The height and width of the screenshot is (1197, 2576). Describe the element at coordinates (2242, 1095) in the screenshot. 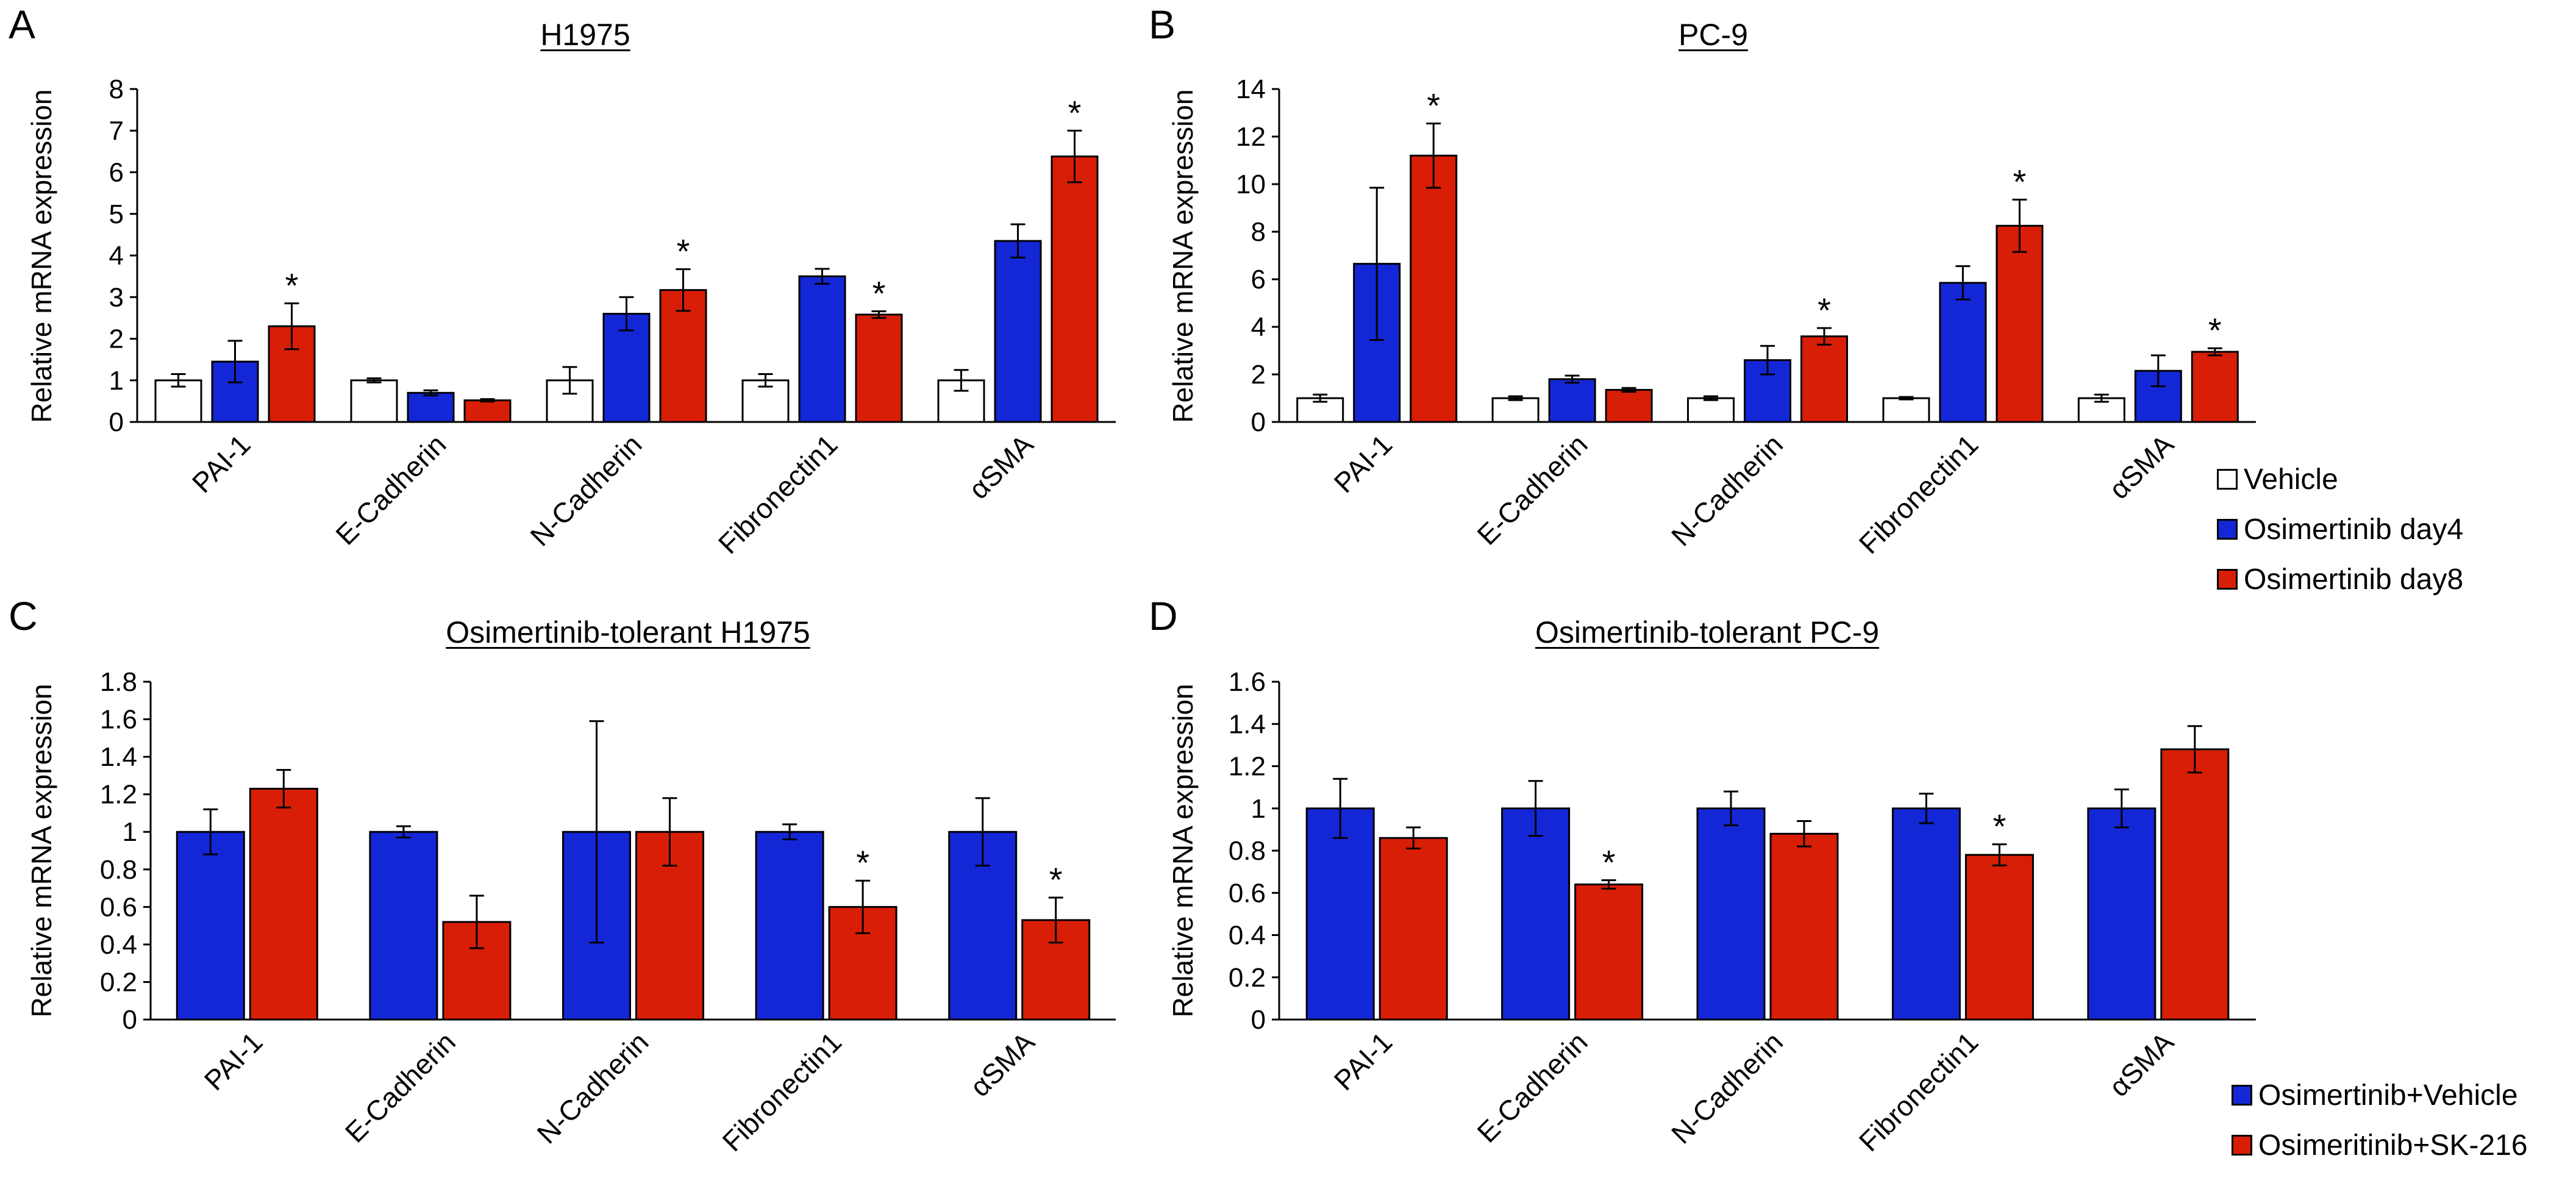

I see `legend-swatch-osimertinib-vehicle` at that location.